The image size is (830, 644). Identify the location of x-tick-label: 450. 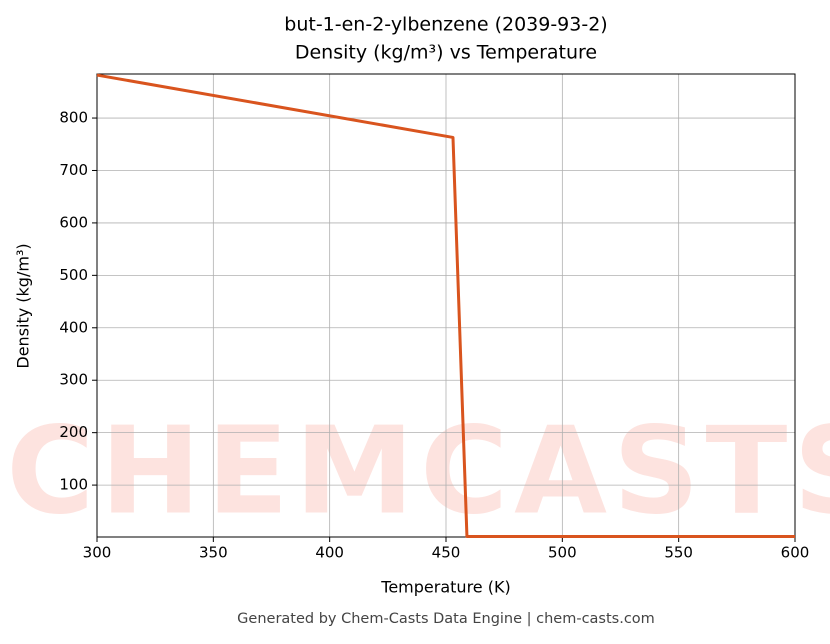
(446, 553).